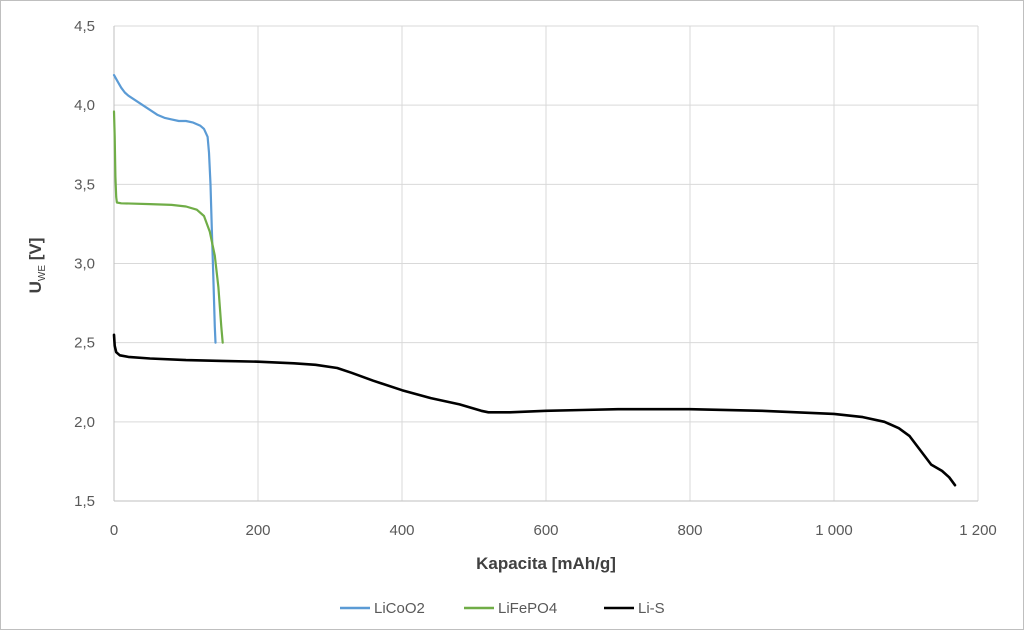 The image size is (1024, 630). Describe the element at coordinates (84, 184) in the screenshot. I see `y-tick-label: 3,5` at that location.